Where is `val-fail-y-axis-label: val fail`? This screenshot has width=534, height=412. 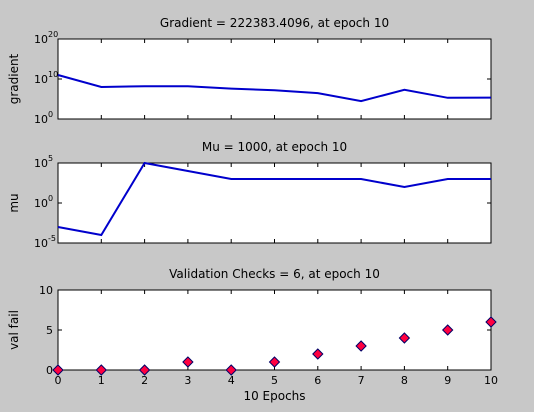
val-fail-y-axis-label: val fail is located at coordinates (14, 330).